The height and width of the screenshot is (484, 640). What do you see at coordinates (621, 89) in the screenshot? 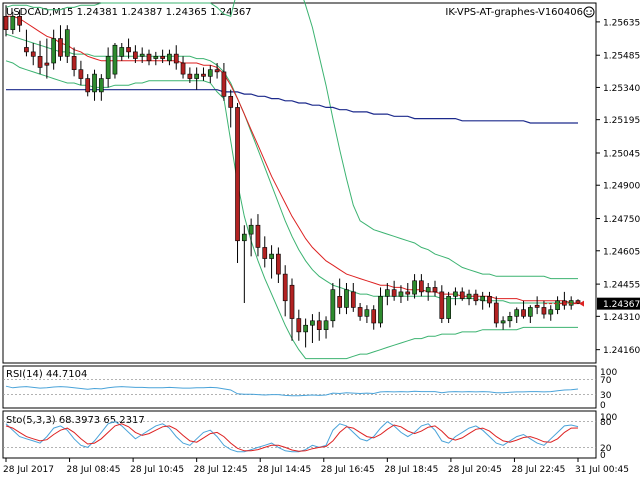
I see `price-tick-label: 1.25340` at bounding box center [621, 89].